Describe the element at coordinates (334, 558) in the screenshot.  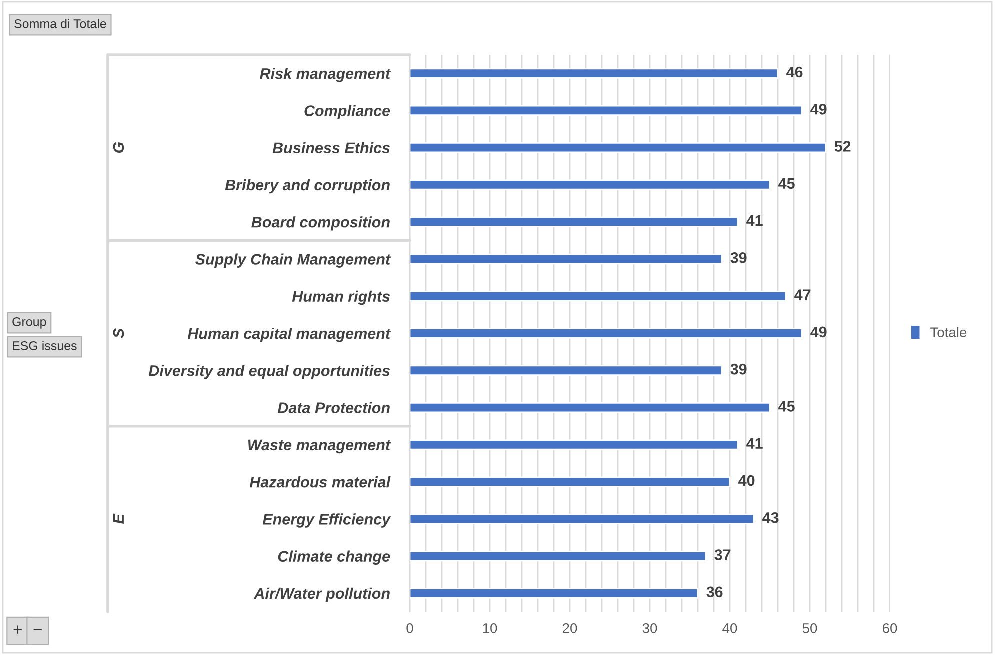
I see `y-tick-label: Climate change` at that location.